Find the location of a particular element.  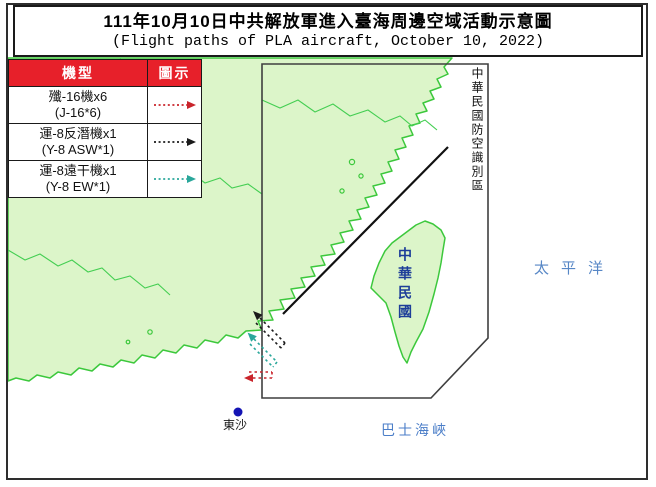

legend-header-row: 機型 圖示 is located at coordinates (105, 73).